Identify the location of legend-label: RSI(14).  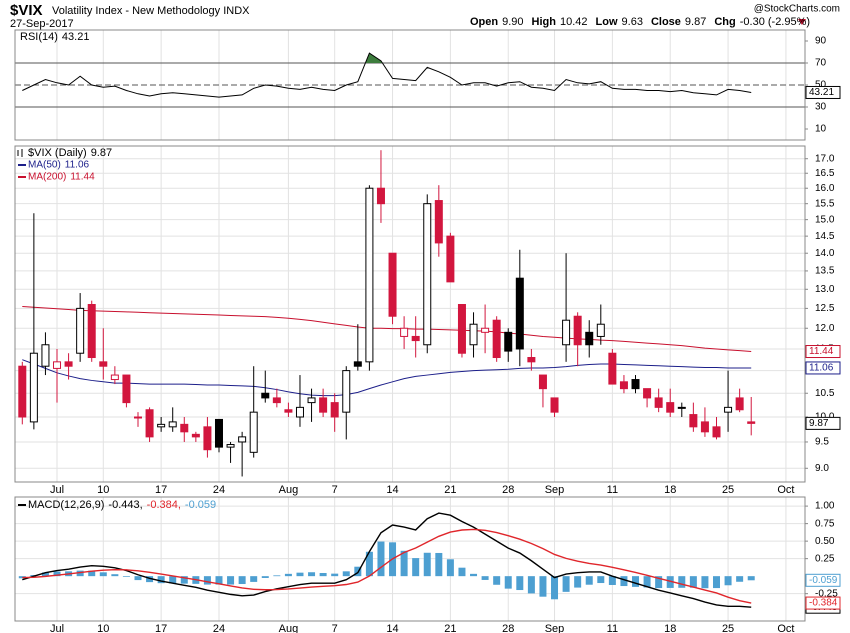
(39, 37).